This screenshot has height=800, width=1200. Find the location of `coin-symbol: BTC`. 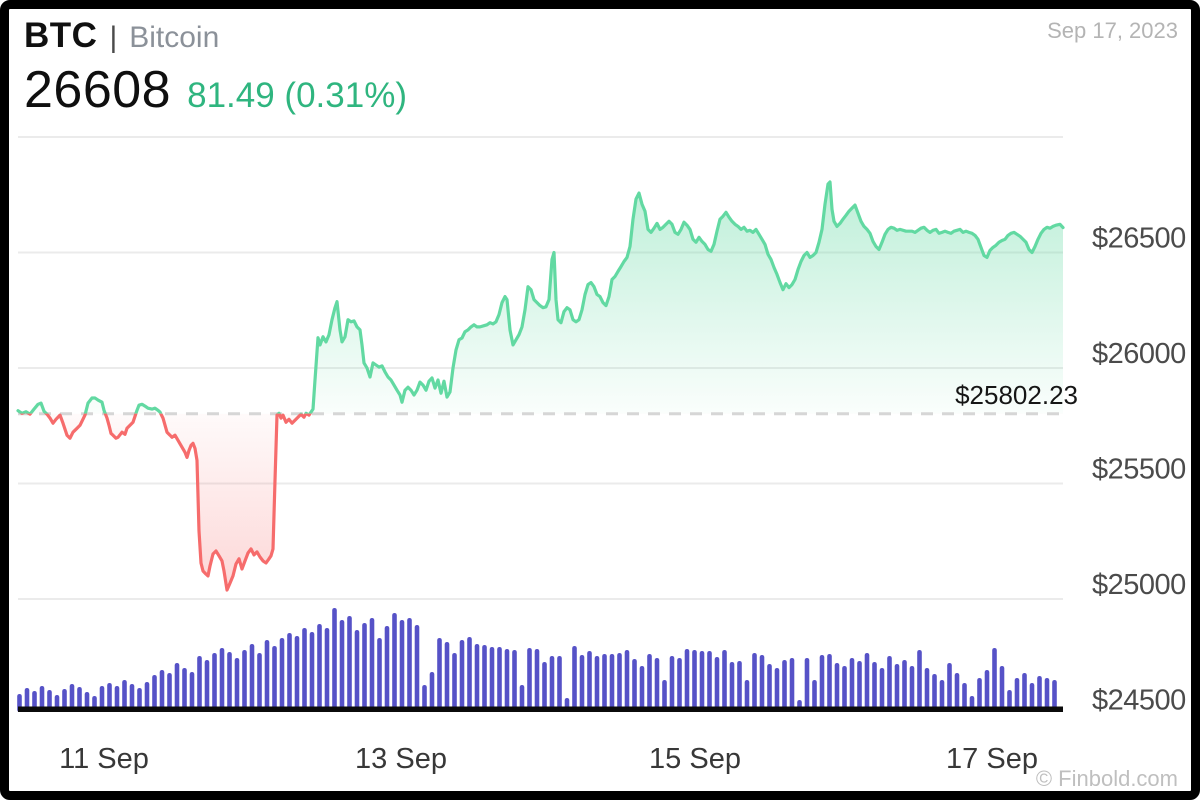

coin-symbol: BTC is located at coordinates (61, 35).